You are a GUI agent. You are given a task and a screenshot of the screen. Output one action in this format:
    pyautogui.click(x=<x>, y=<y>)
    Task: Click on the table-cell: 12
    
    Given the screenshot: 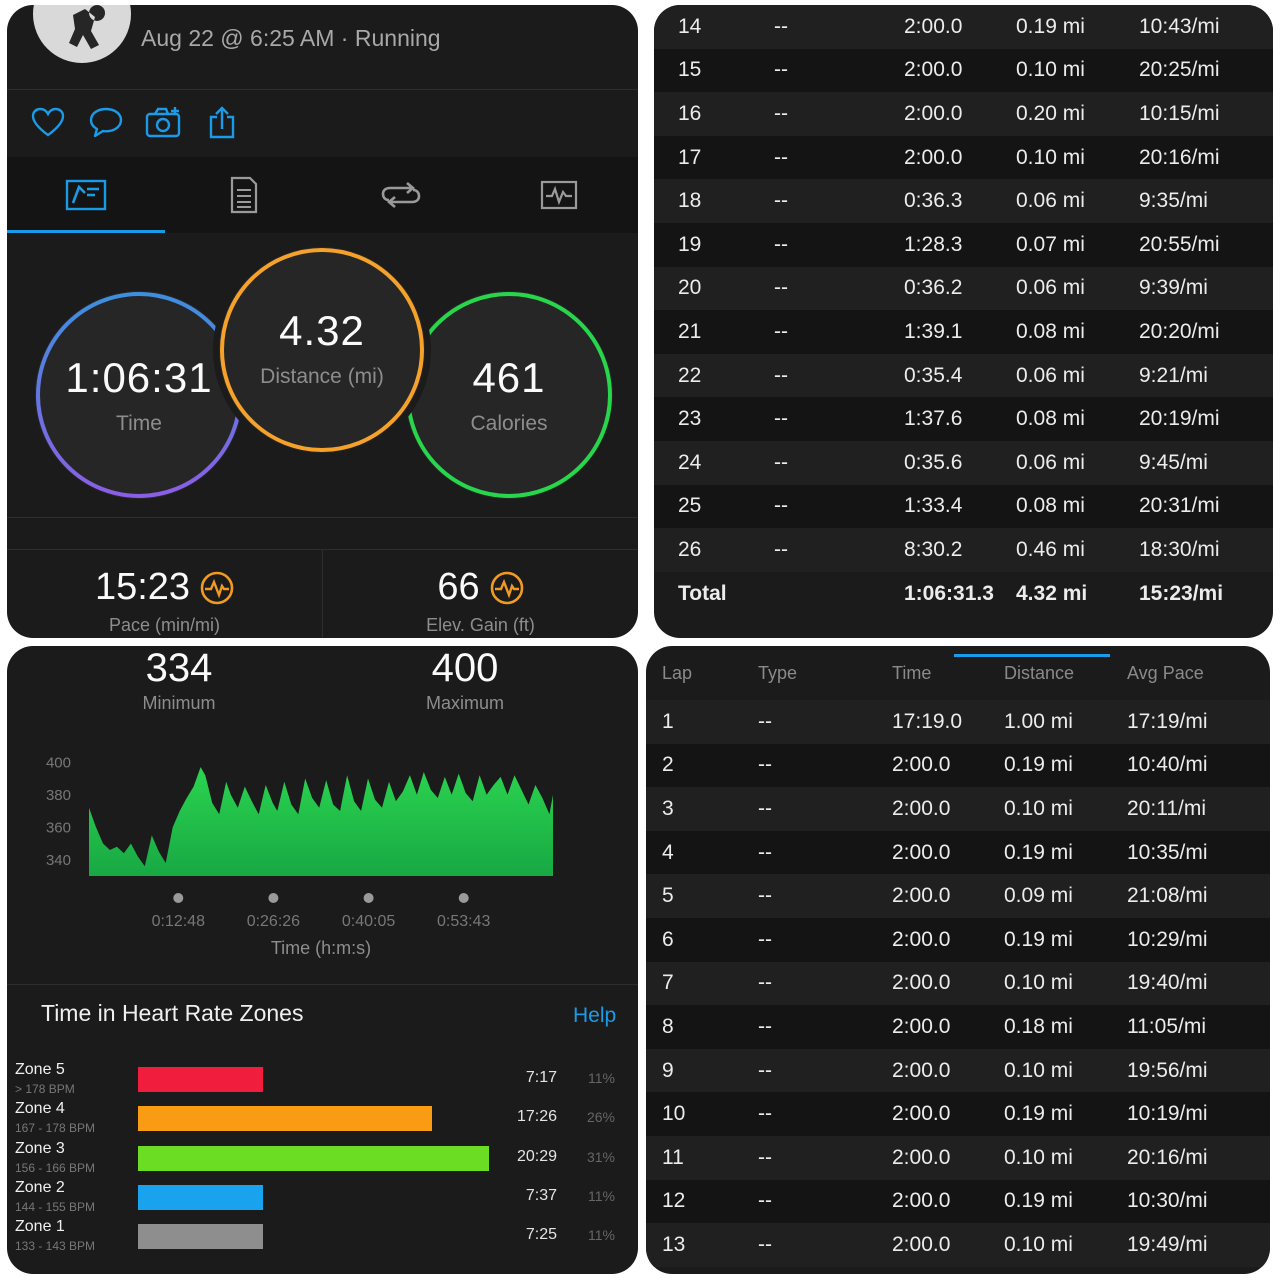 What is the action you would take?
    pyautogui.click(x=674, y=1201)
    